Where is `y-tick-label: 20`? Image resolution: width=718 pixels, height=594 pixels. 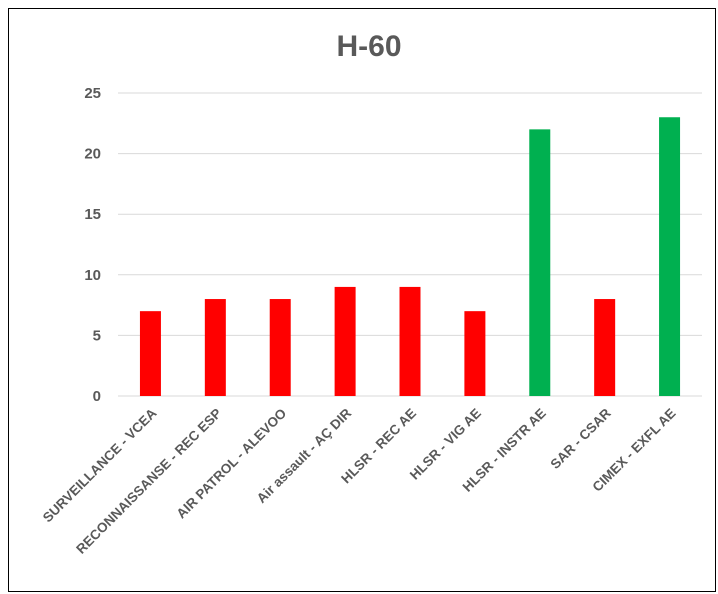 y-tick-label: 20 is located at coordinates (92, 154).